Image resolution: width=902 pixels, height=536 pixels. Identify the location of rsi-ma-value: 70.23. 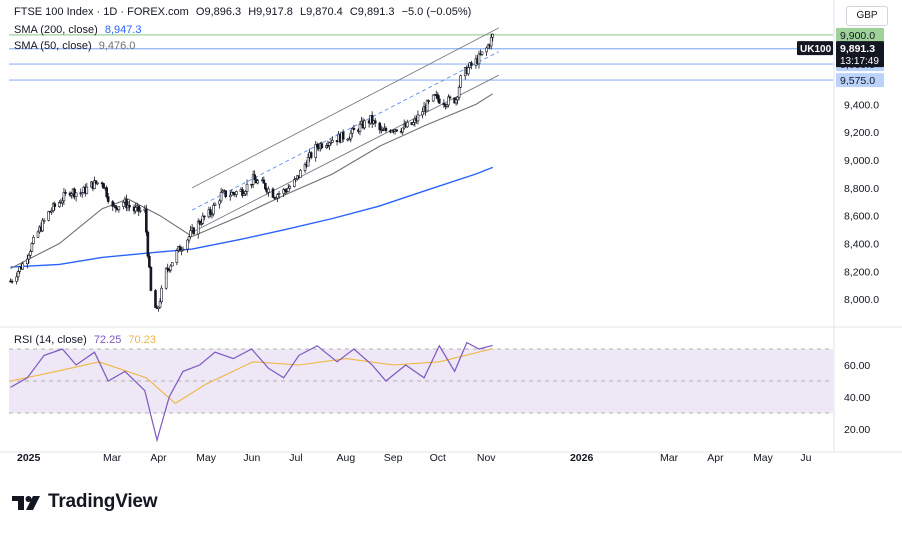
(142, 340).